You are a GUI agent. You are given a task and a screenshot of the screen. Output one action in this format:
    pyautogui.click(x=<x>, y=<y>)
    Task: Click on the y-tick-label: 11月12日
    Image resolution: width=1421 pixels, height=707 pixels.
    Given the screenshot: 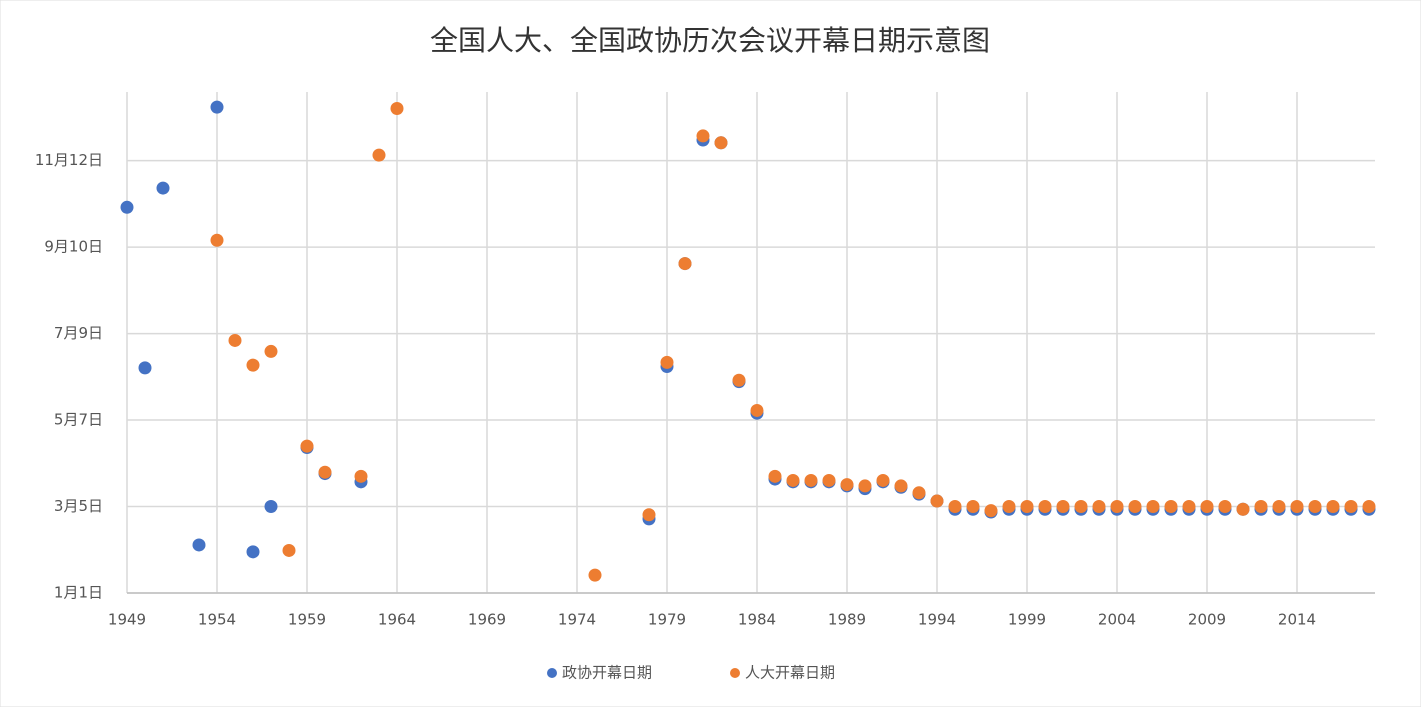 What is the action you would take?
    pyautogui.click(x=69, y=160)
    